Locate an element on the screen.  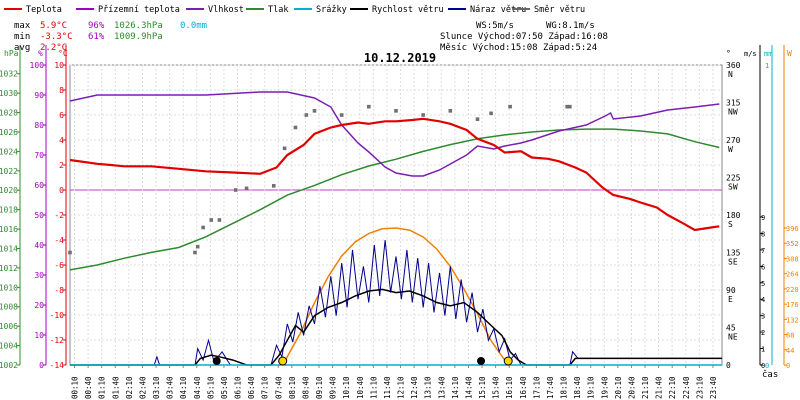
temp-tick-label: -10 is located at coordinates (57, 315).